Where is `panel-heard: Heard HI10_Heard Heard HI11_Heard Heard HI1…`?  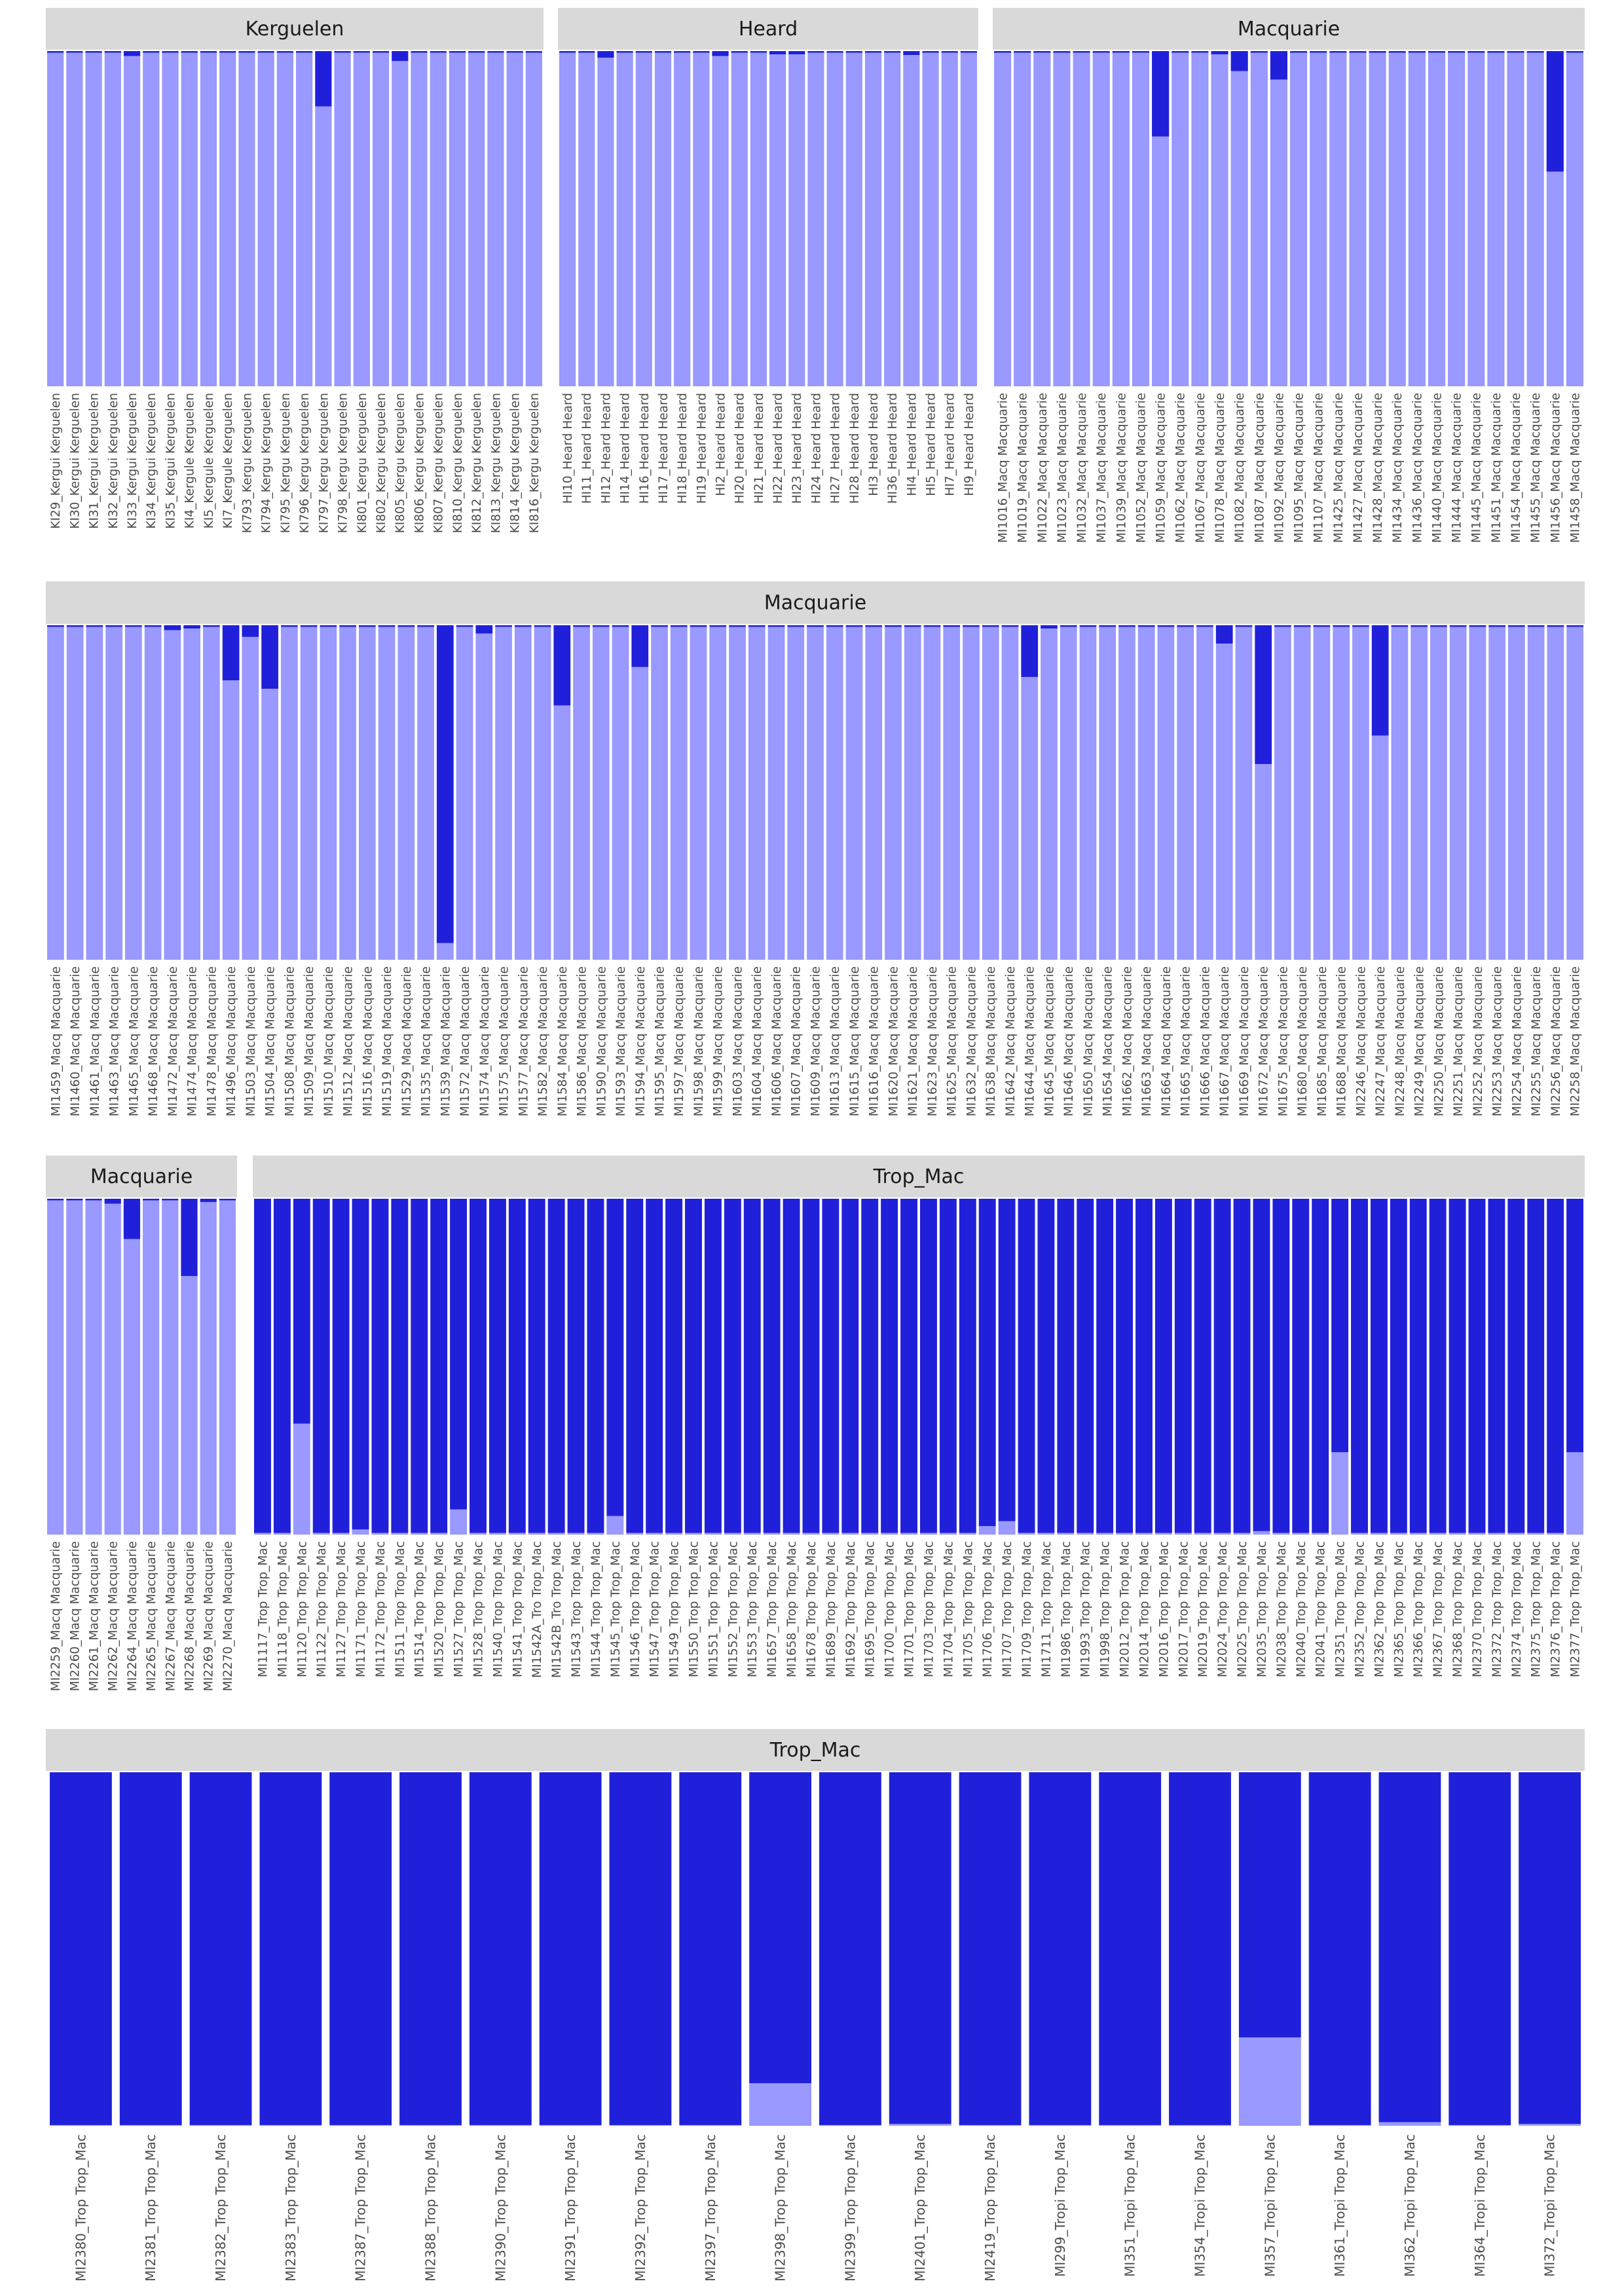
panel-heard: Heard HI10_Heard Heard HI11_Heard Heard HI1… is located at coordinates (768, 255).